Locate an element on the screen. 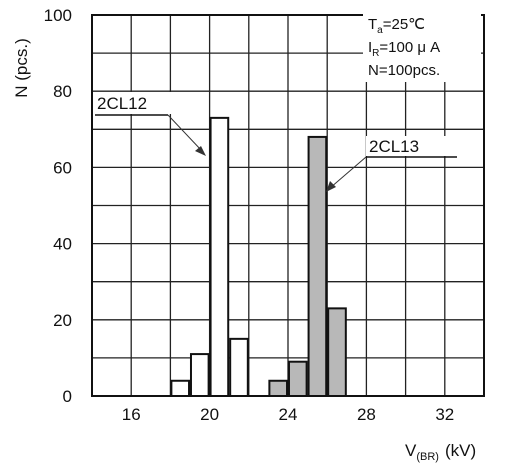 This screenshot has height=468, width=521. leader-2cl13 is located at coordinates (348, 172).